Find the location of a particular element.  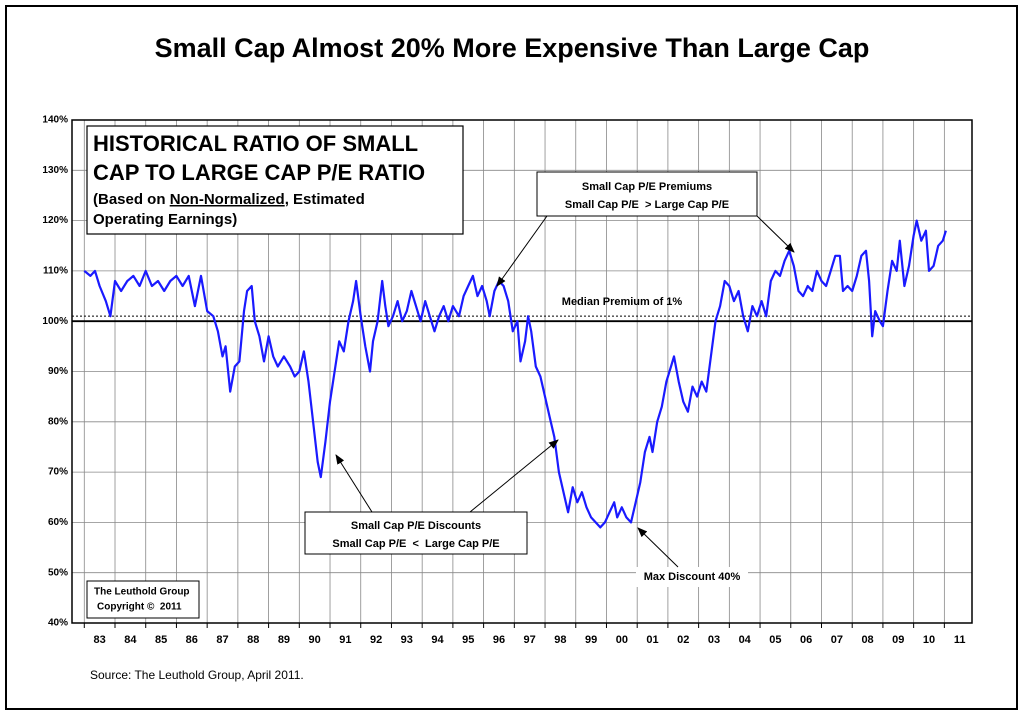

credit: Copyright © 2011 is located at coordinates (139, 607).